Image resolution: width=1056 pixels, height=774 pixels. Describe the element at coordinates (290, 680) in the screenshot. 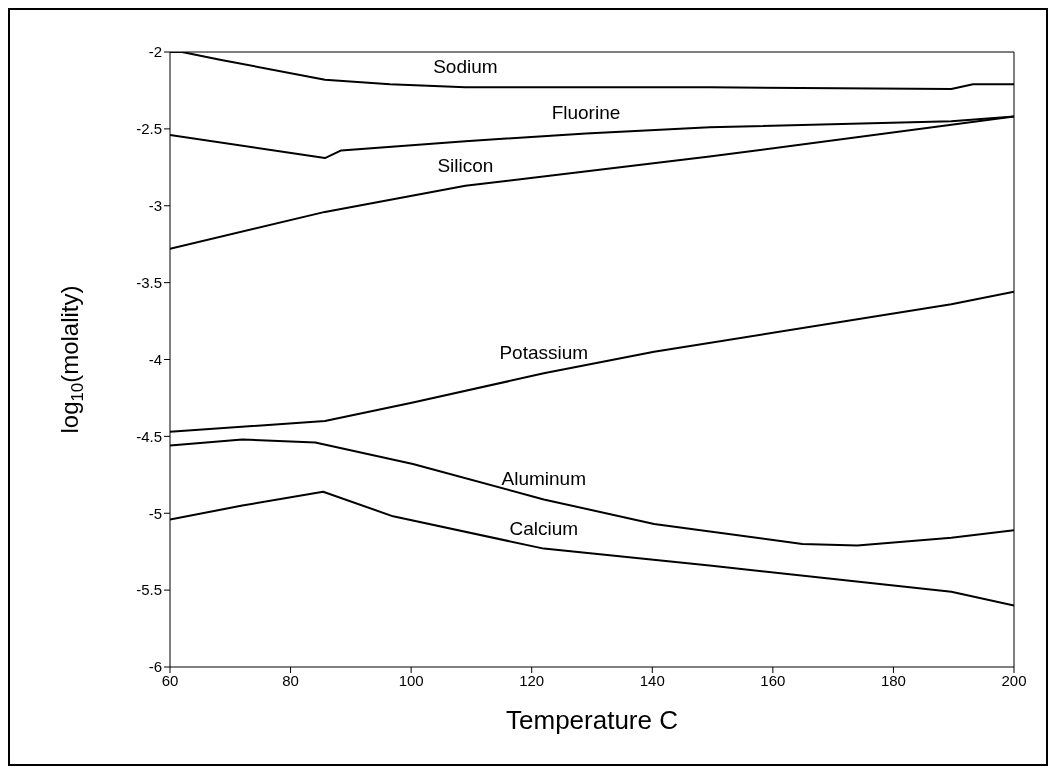

I see `x-tick-label: 80` at that location.